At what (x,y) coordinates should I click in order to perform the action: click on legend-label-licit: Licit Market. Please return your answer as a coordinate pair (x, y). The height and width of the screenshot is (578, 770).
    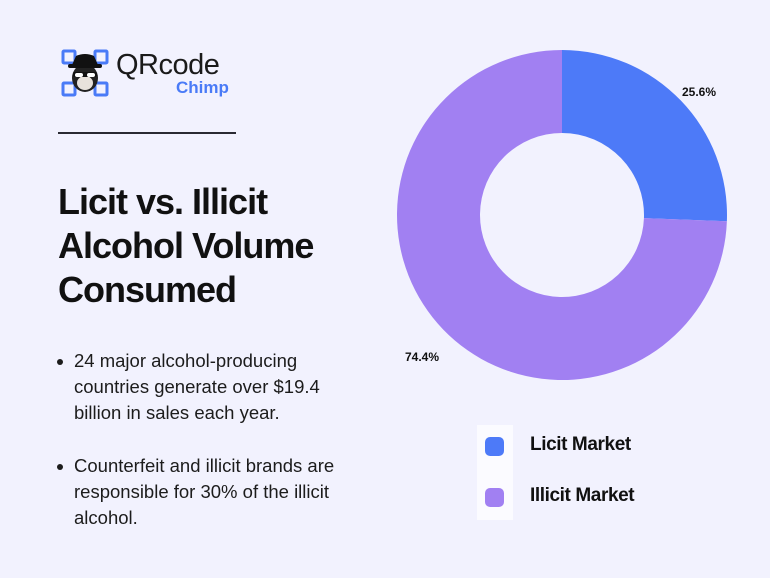
    Looking at the image, I should click on (580, 444).